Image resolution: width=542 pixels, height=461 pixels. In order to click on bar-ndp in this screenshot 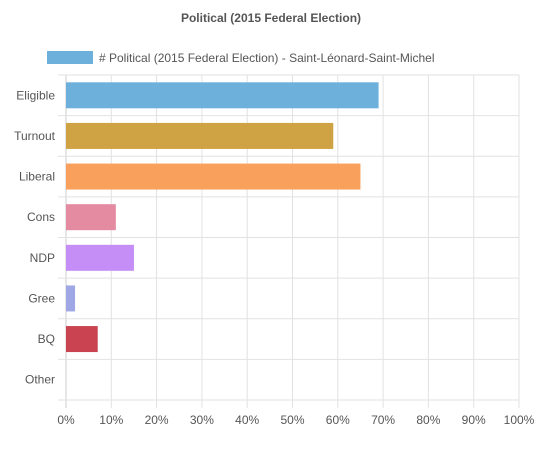, I will do `click(100, 257)`.